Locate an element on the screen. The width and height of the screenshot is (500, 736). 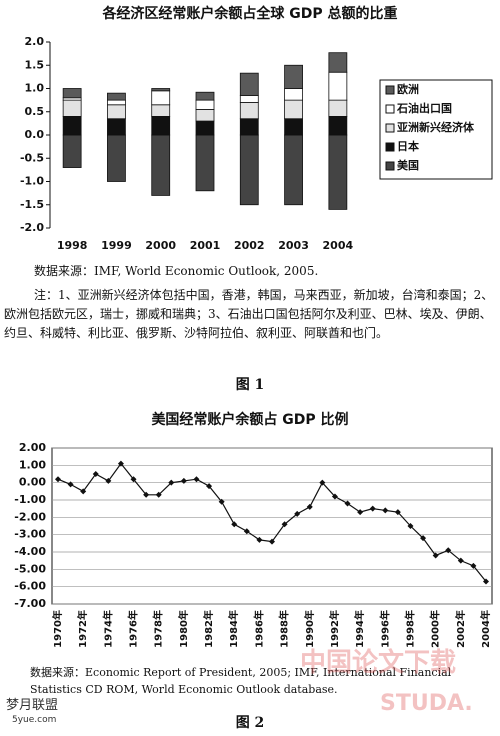
x-tick-label: 2002 is located at coordinates (249, 245).